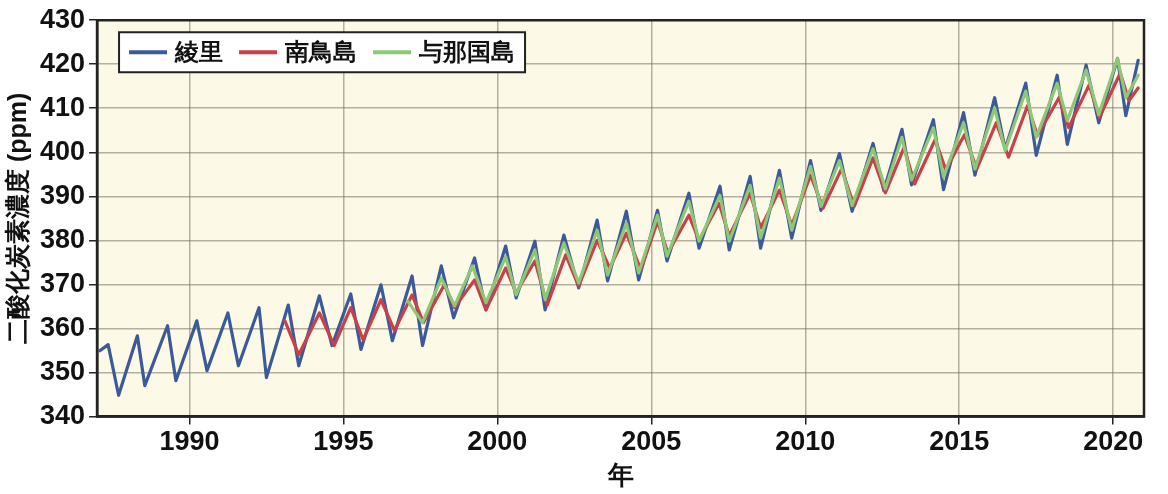 The width and height of the screenshot is (1168, 494). What do you see at coordinates (343, 441) in the screenshot?
I see `x-tick-label: 1995` at bounding box center [343, 441].